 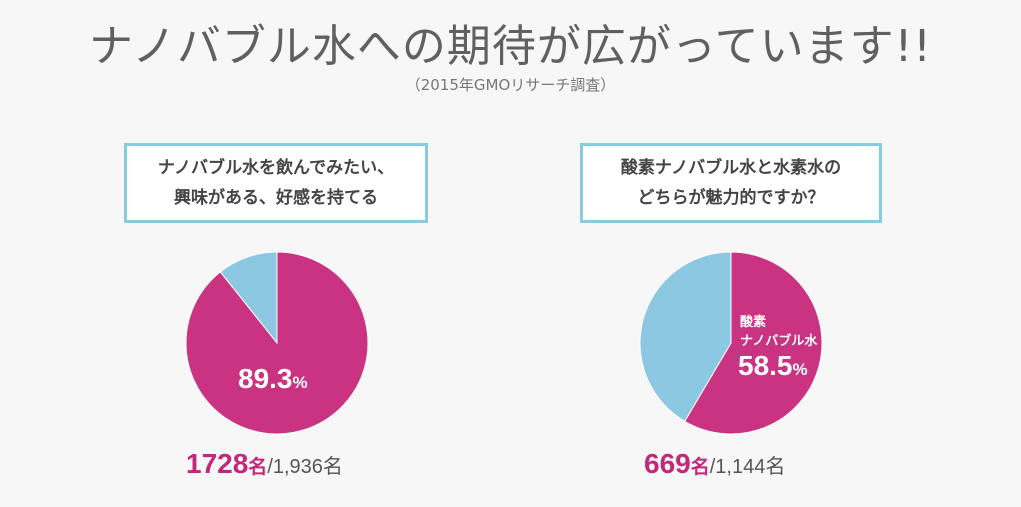 I want to click on question-box-left: ナノバブル水を飲んでみたい、 興味がある、好感を持てる, so click(x=276, y=183).